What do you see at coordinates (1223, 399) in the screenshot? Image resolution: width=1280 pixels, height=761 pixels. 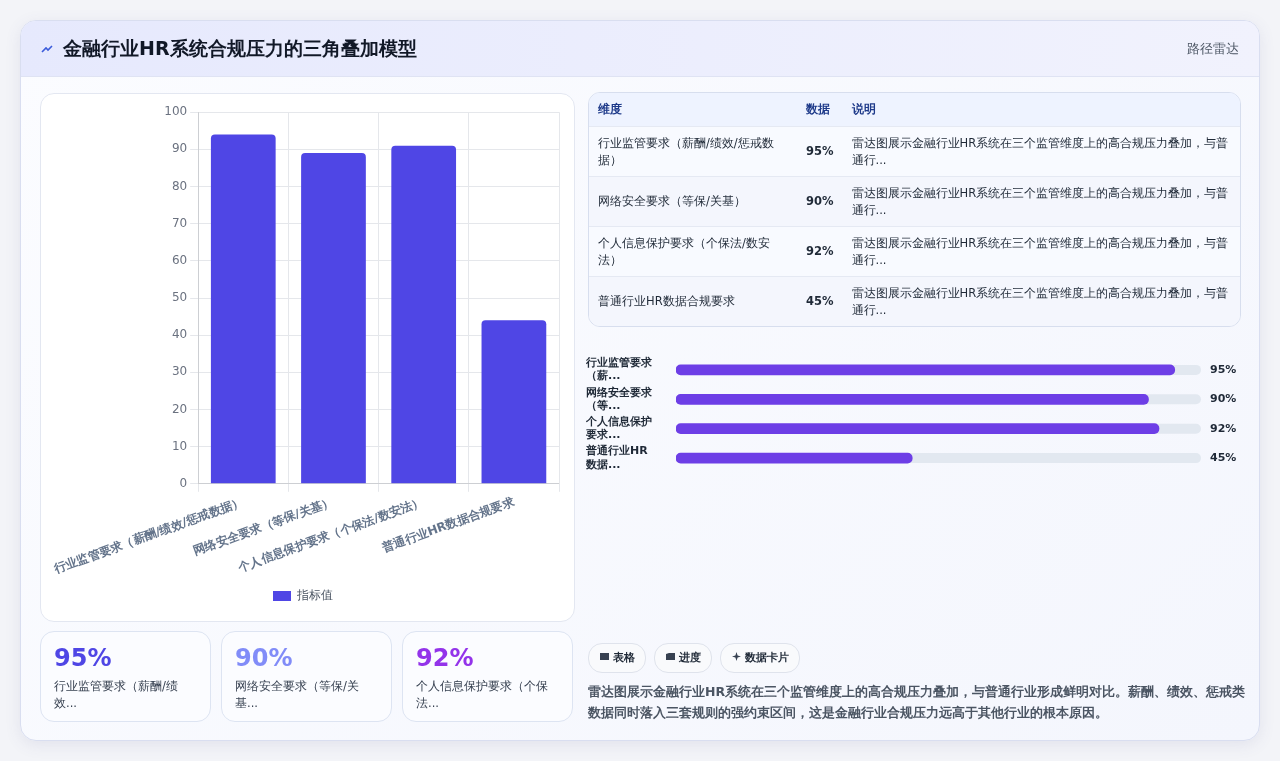 I see `data-label: 90%` at bounding box center [1223, 399].